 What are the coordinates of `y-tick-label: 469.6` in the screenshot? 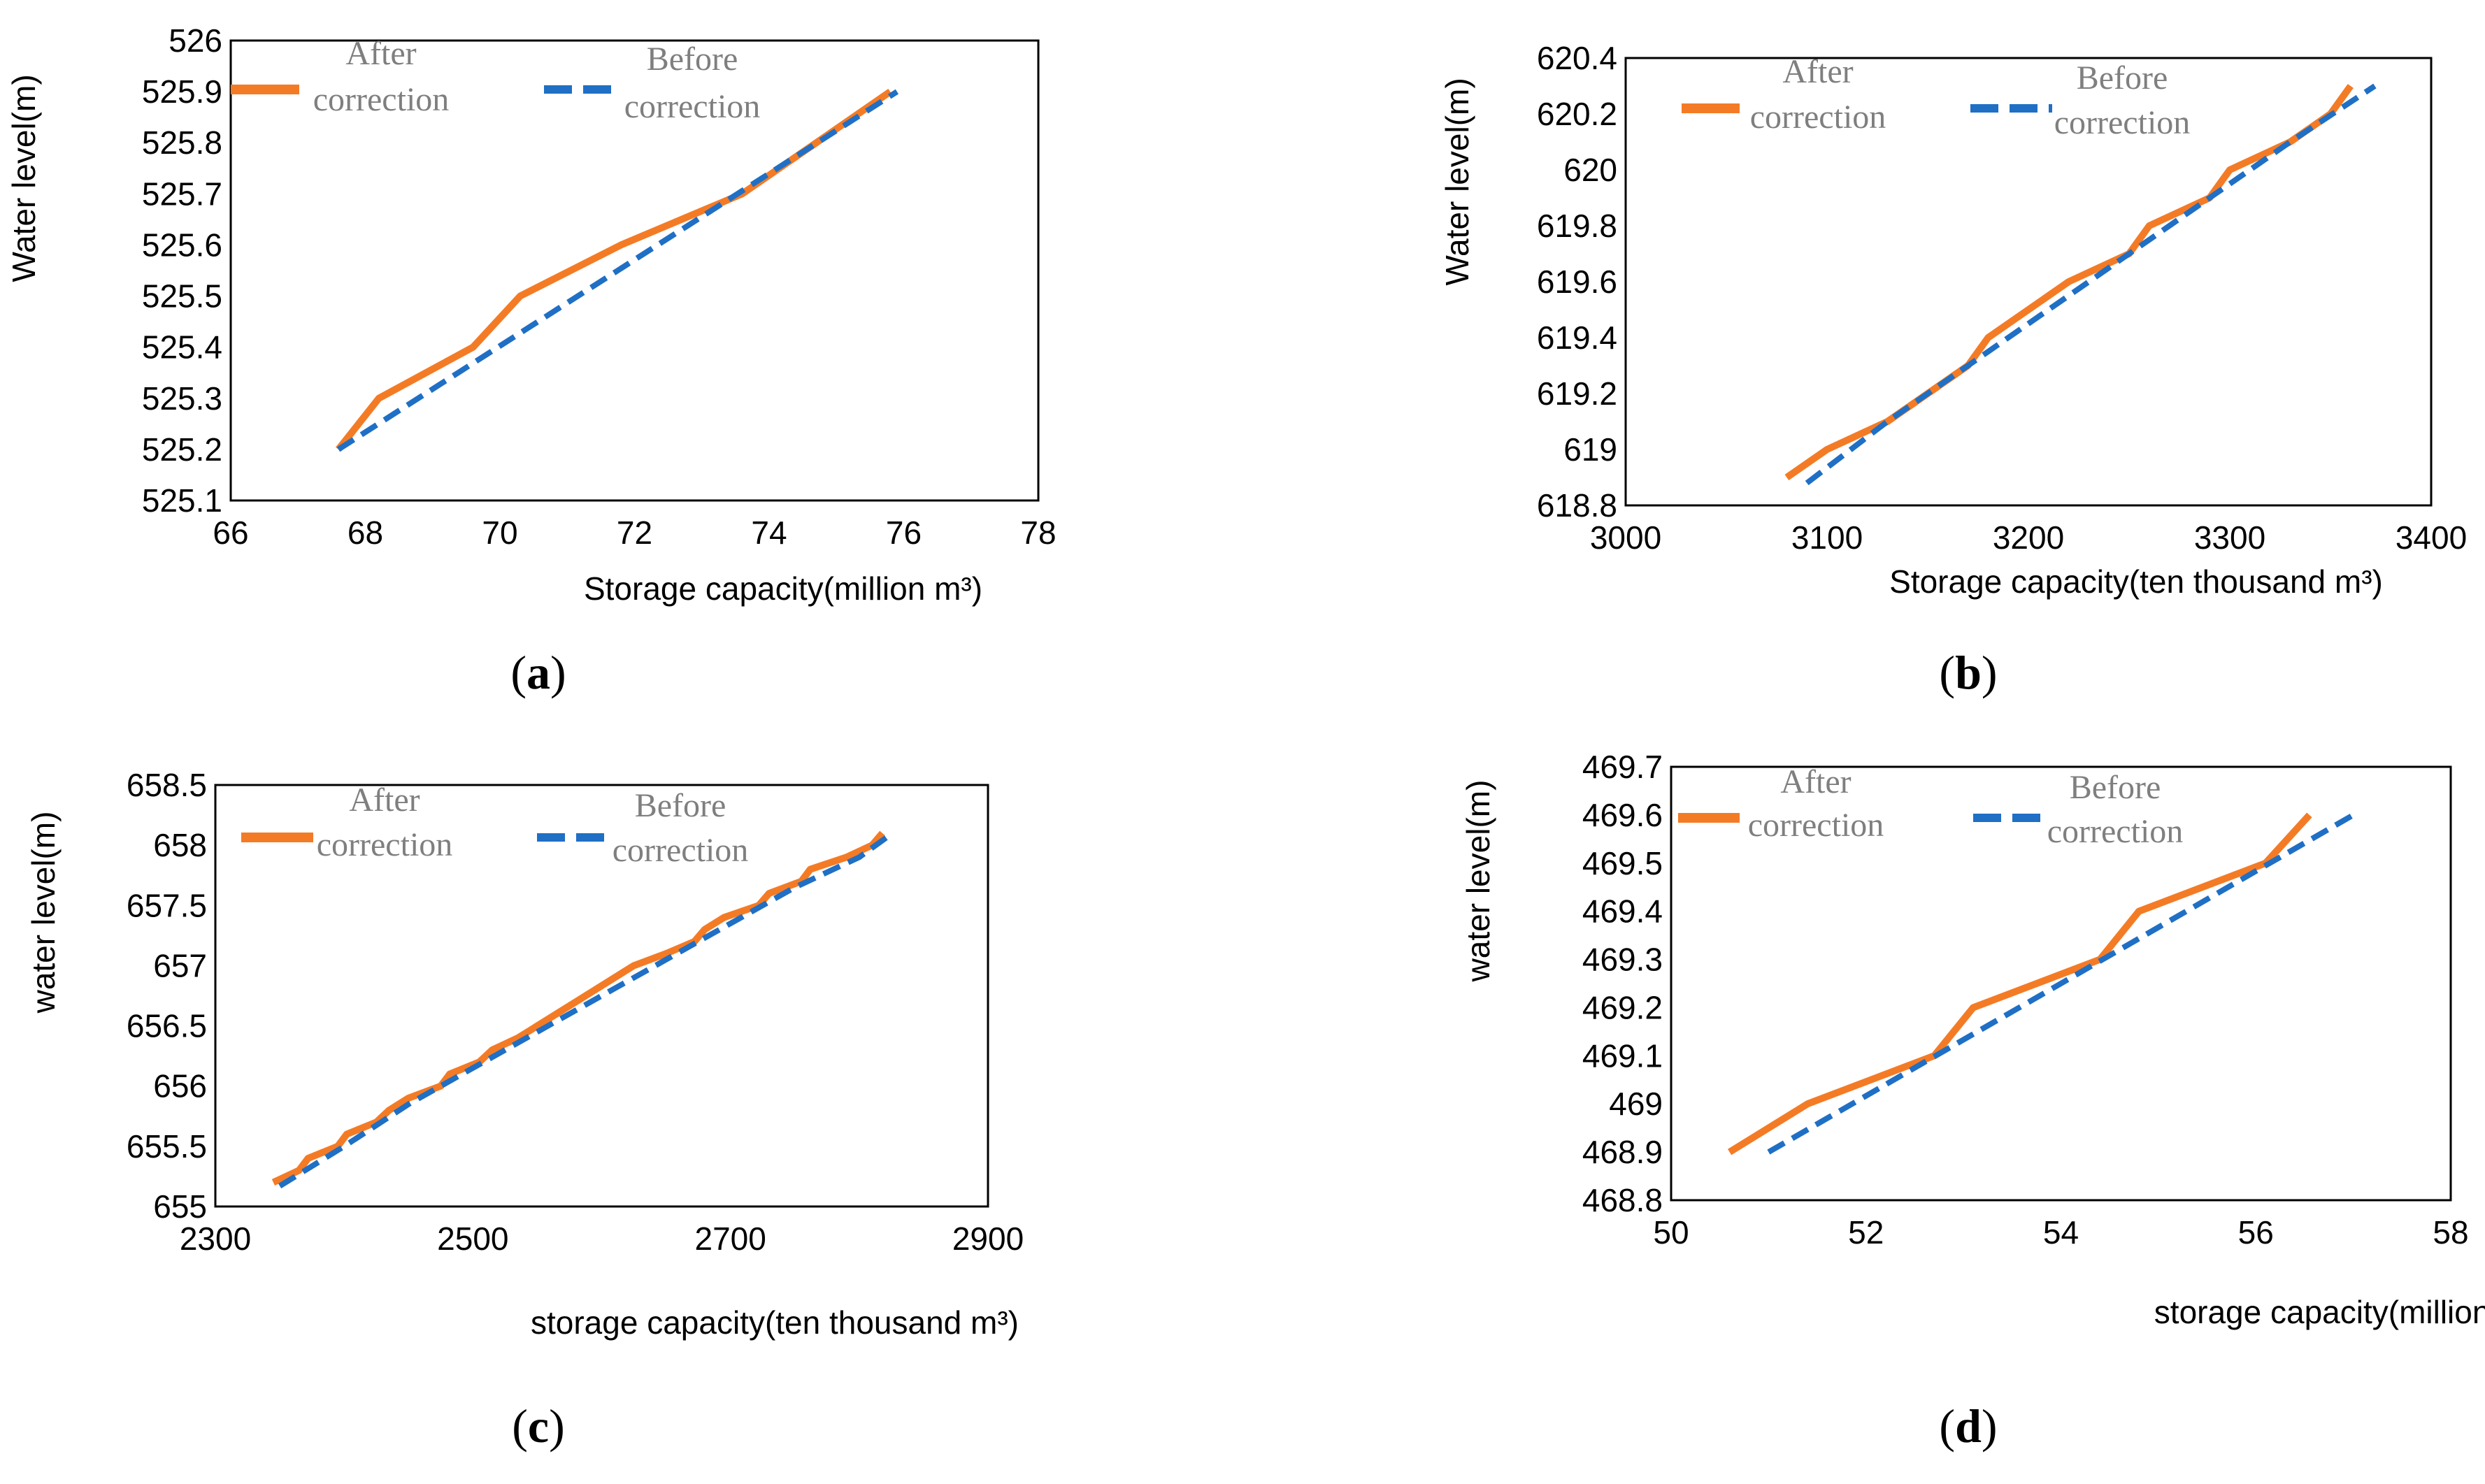 It's located at (1622, 815).